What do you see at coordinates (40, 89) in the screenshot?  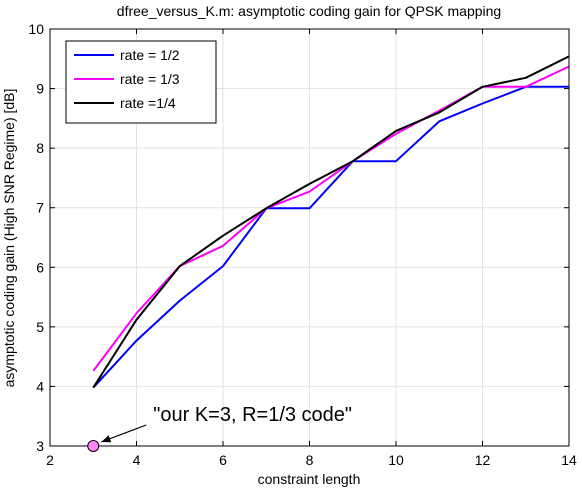 I see `y-tick-label: 9` at bounding box center [40, 89].